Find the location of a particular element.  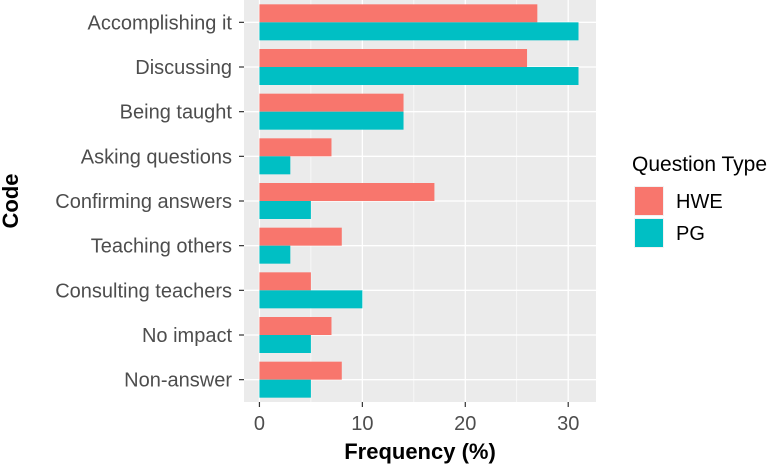

legend: Question Type HWE PG is located at coordinates (699, 200).